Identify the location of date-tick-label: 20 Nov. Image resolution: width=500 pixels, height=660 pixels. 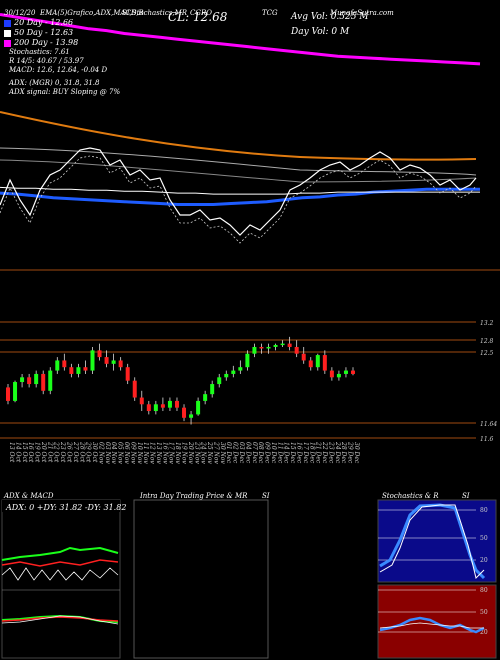
(190, 452).